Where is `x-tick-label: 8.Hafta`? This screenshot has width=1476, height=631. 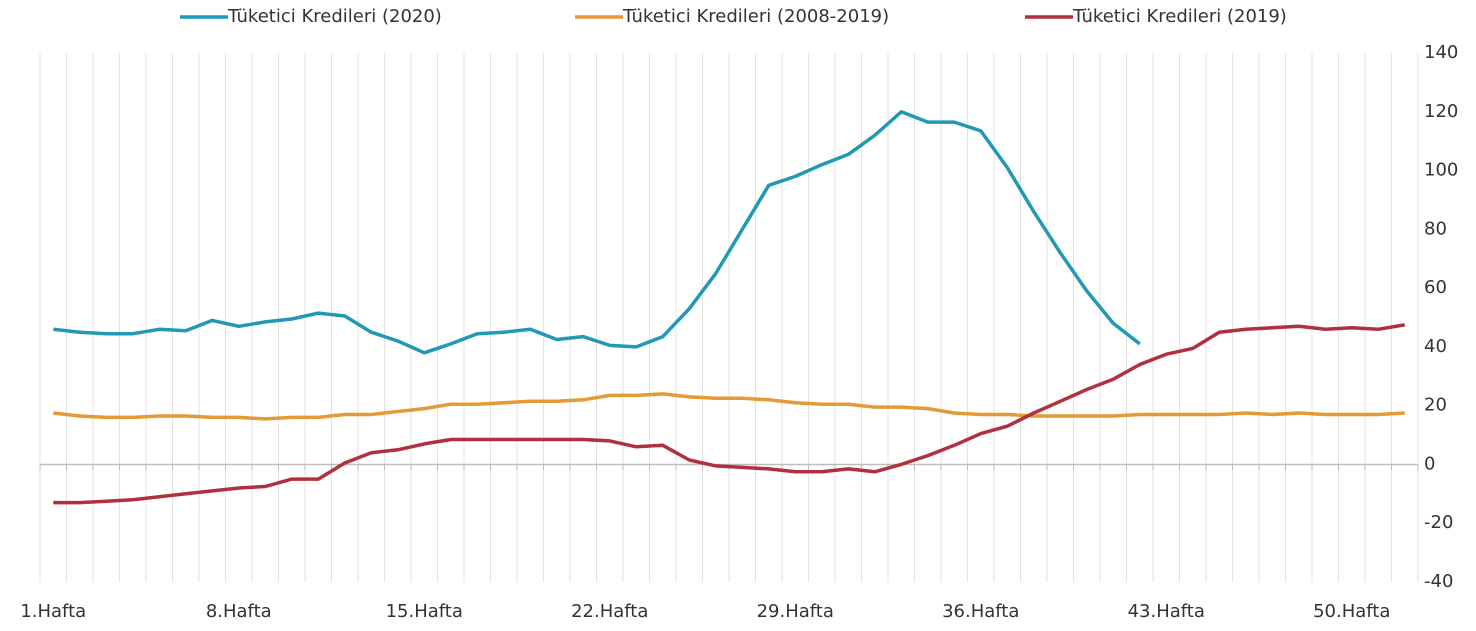
x-tick-label: 8.Hafta is located at coordinates (239, 611).